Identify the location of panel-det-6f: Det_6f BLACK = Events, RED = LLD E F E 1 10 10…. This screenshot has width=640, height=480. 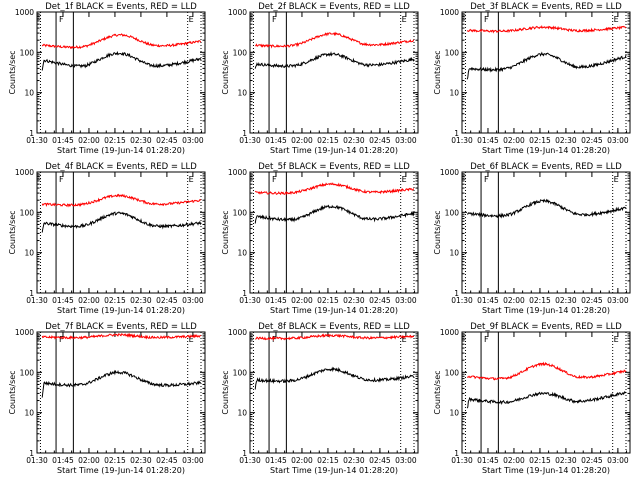
(532, 238).